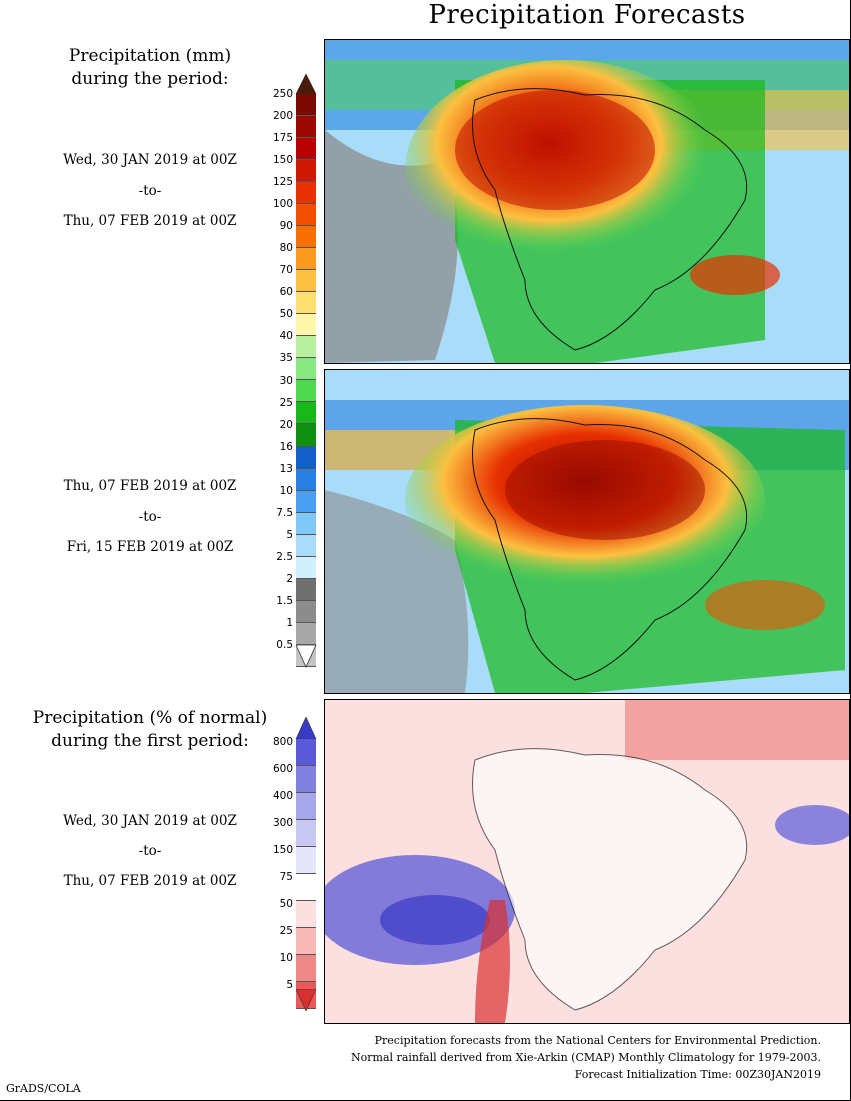 Image resolution: width=851 pixels, height=1101 pixels. What do you see at coordinates (286, 336) in the screenshot?
I see `colorbar-tick-label: 40` at bounding box center [286, 336].